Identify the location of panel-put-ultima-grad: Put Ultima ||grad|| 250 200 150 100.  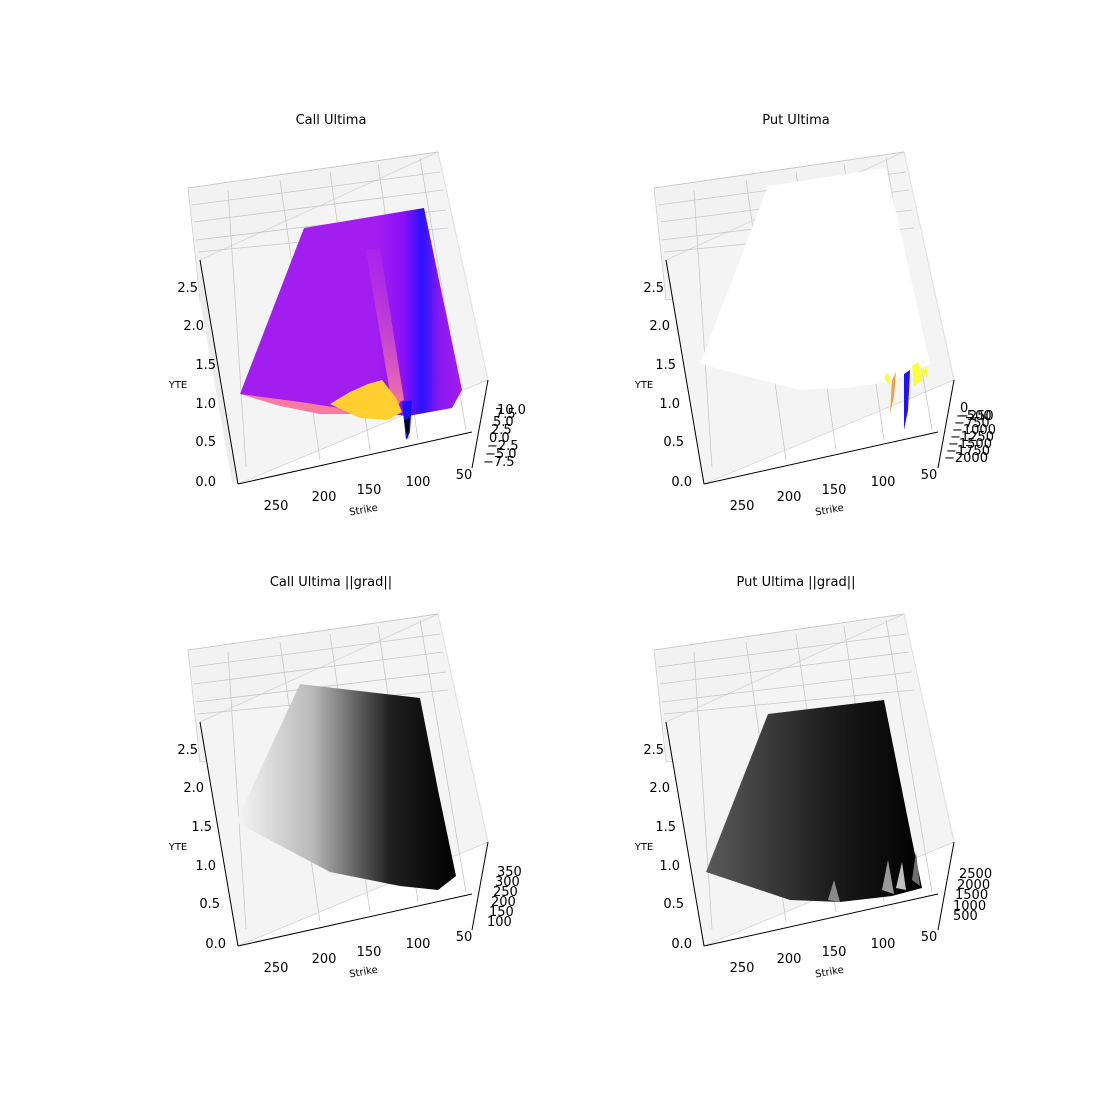
(813, 777).